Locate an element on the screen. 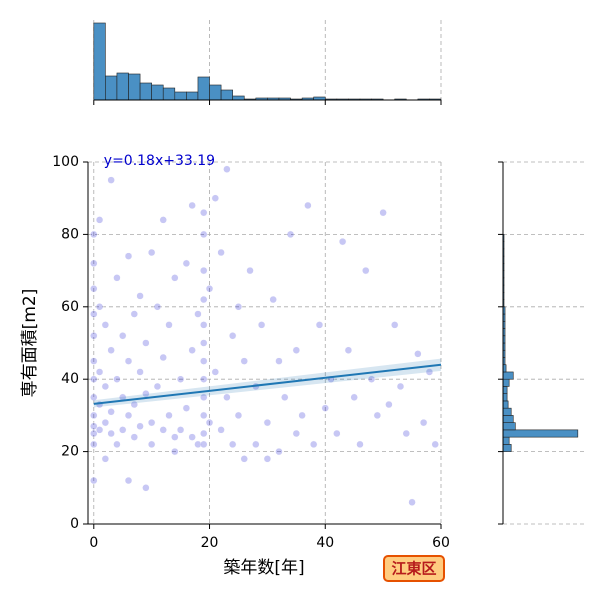 The height and width of the screenshot is (600, 600). y-tick-label: 20 is located at coordinates (70, 452).